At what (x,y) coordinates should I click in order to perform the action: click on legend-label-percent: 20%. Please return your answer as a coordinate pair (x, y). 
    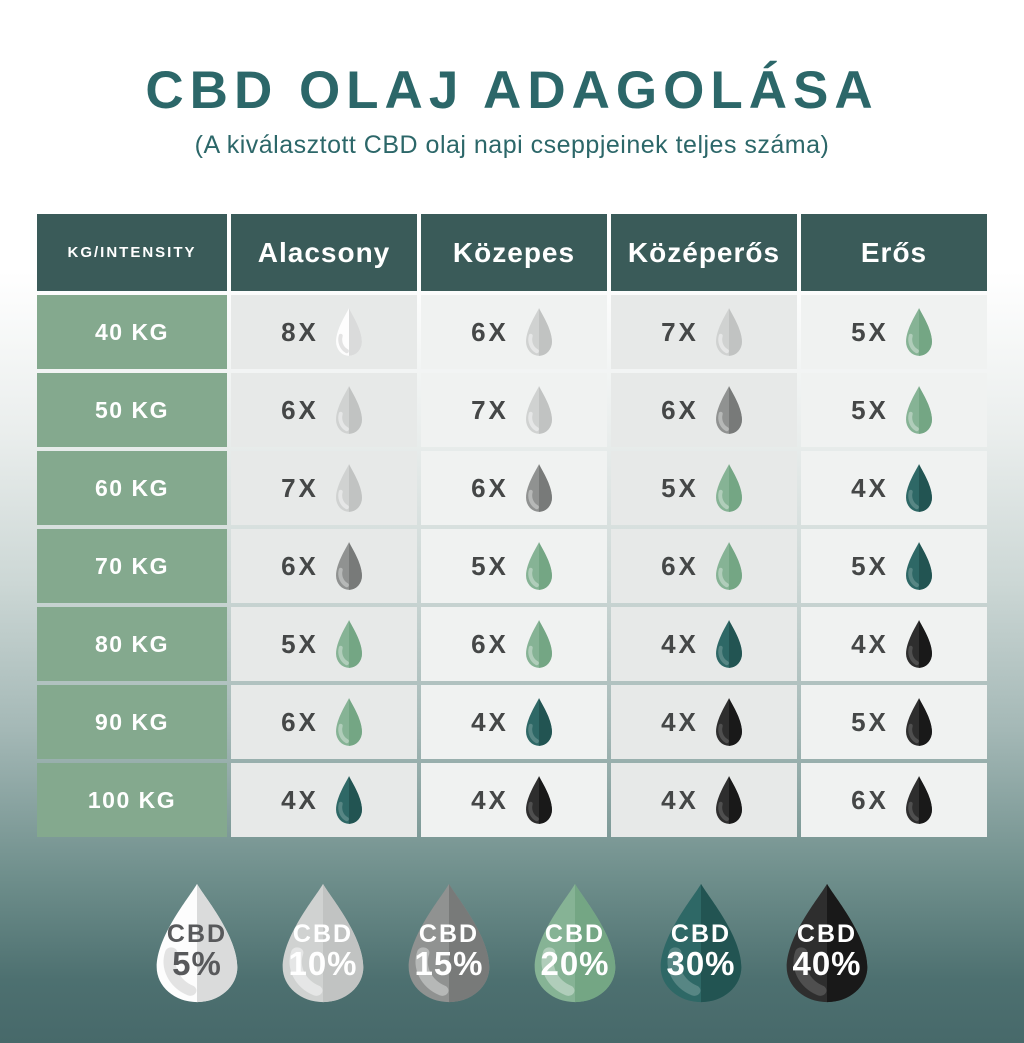
    Looking at the image, I should click on (575, 964).